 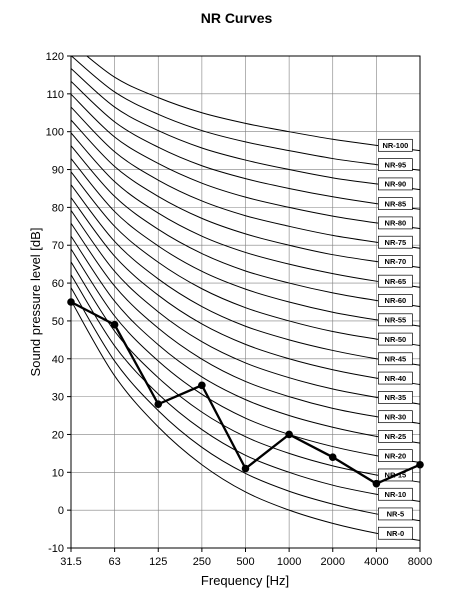 I want to click on x-tick-label: 250, so click(x=202, y=562).